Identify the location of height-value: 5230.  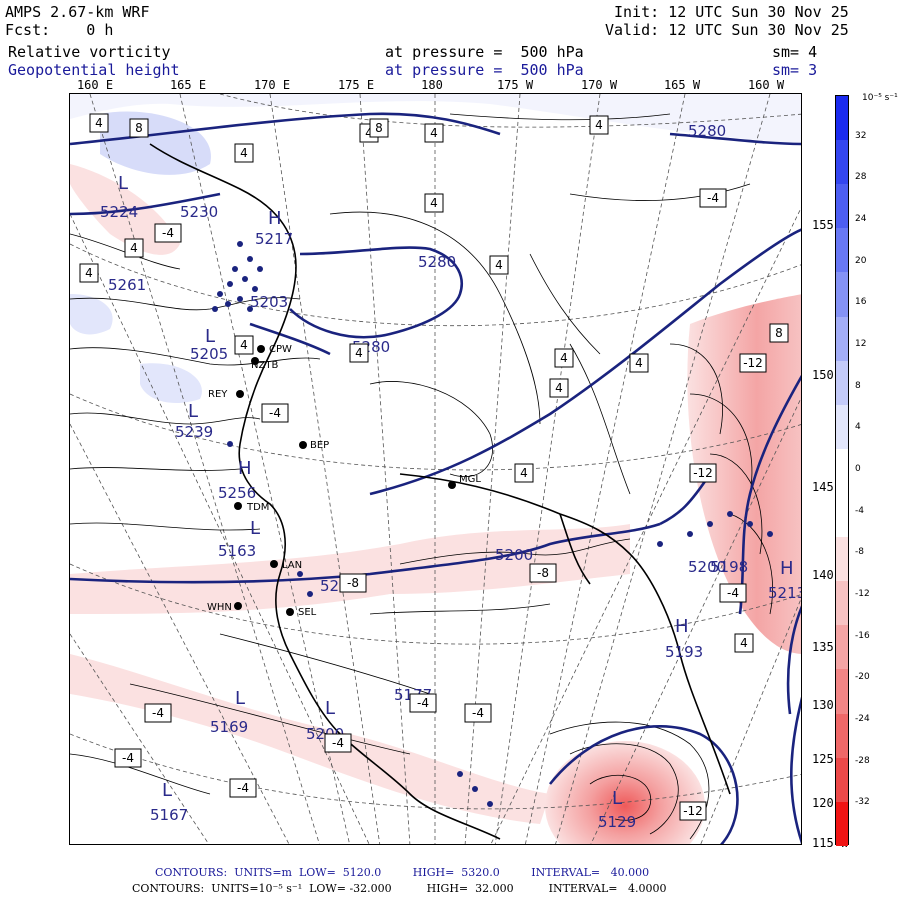
(199, 212).